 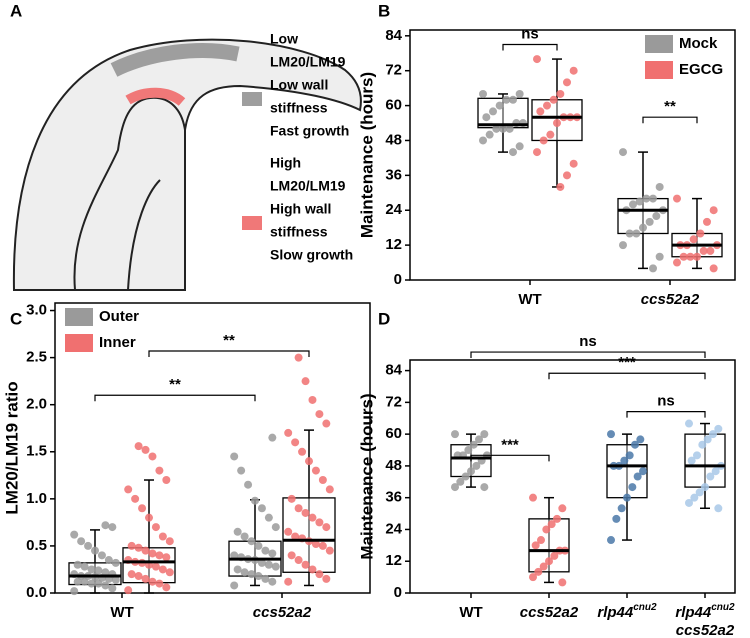 I want to click on legend-text: stiffness, so click(x=299, y=232).